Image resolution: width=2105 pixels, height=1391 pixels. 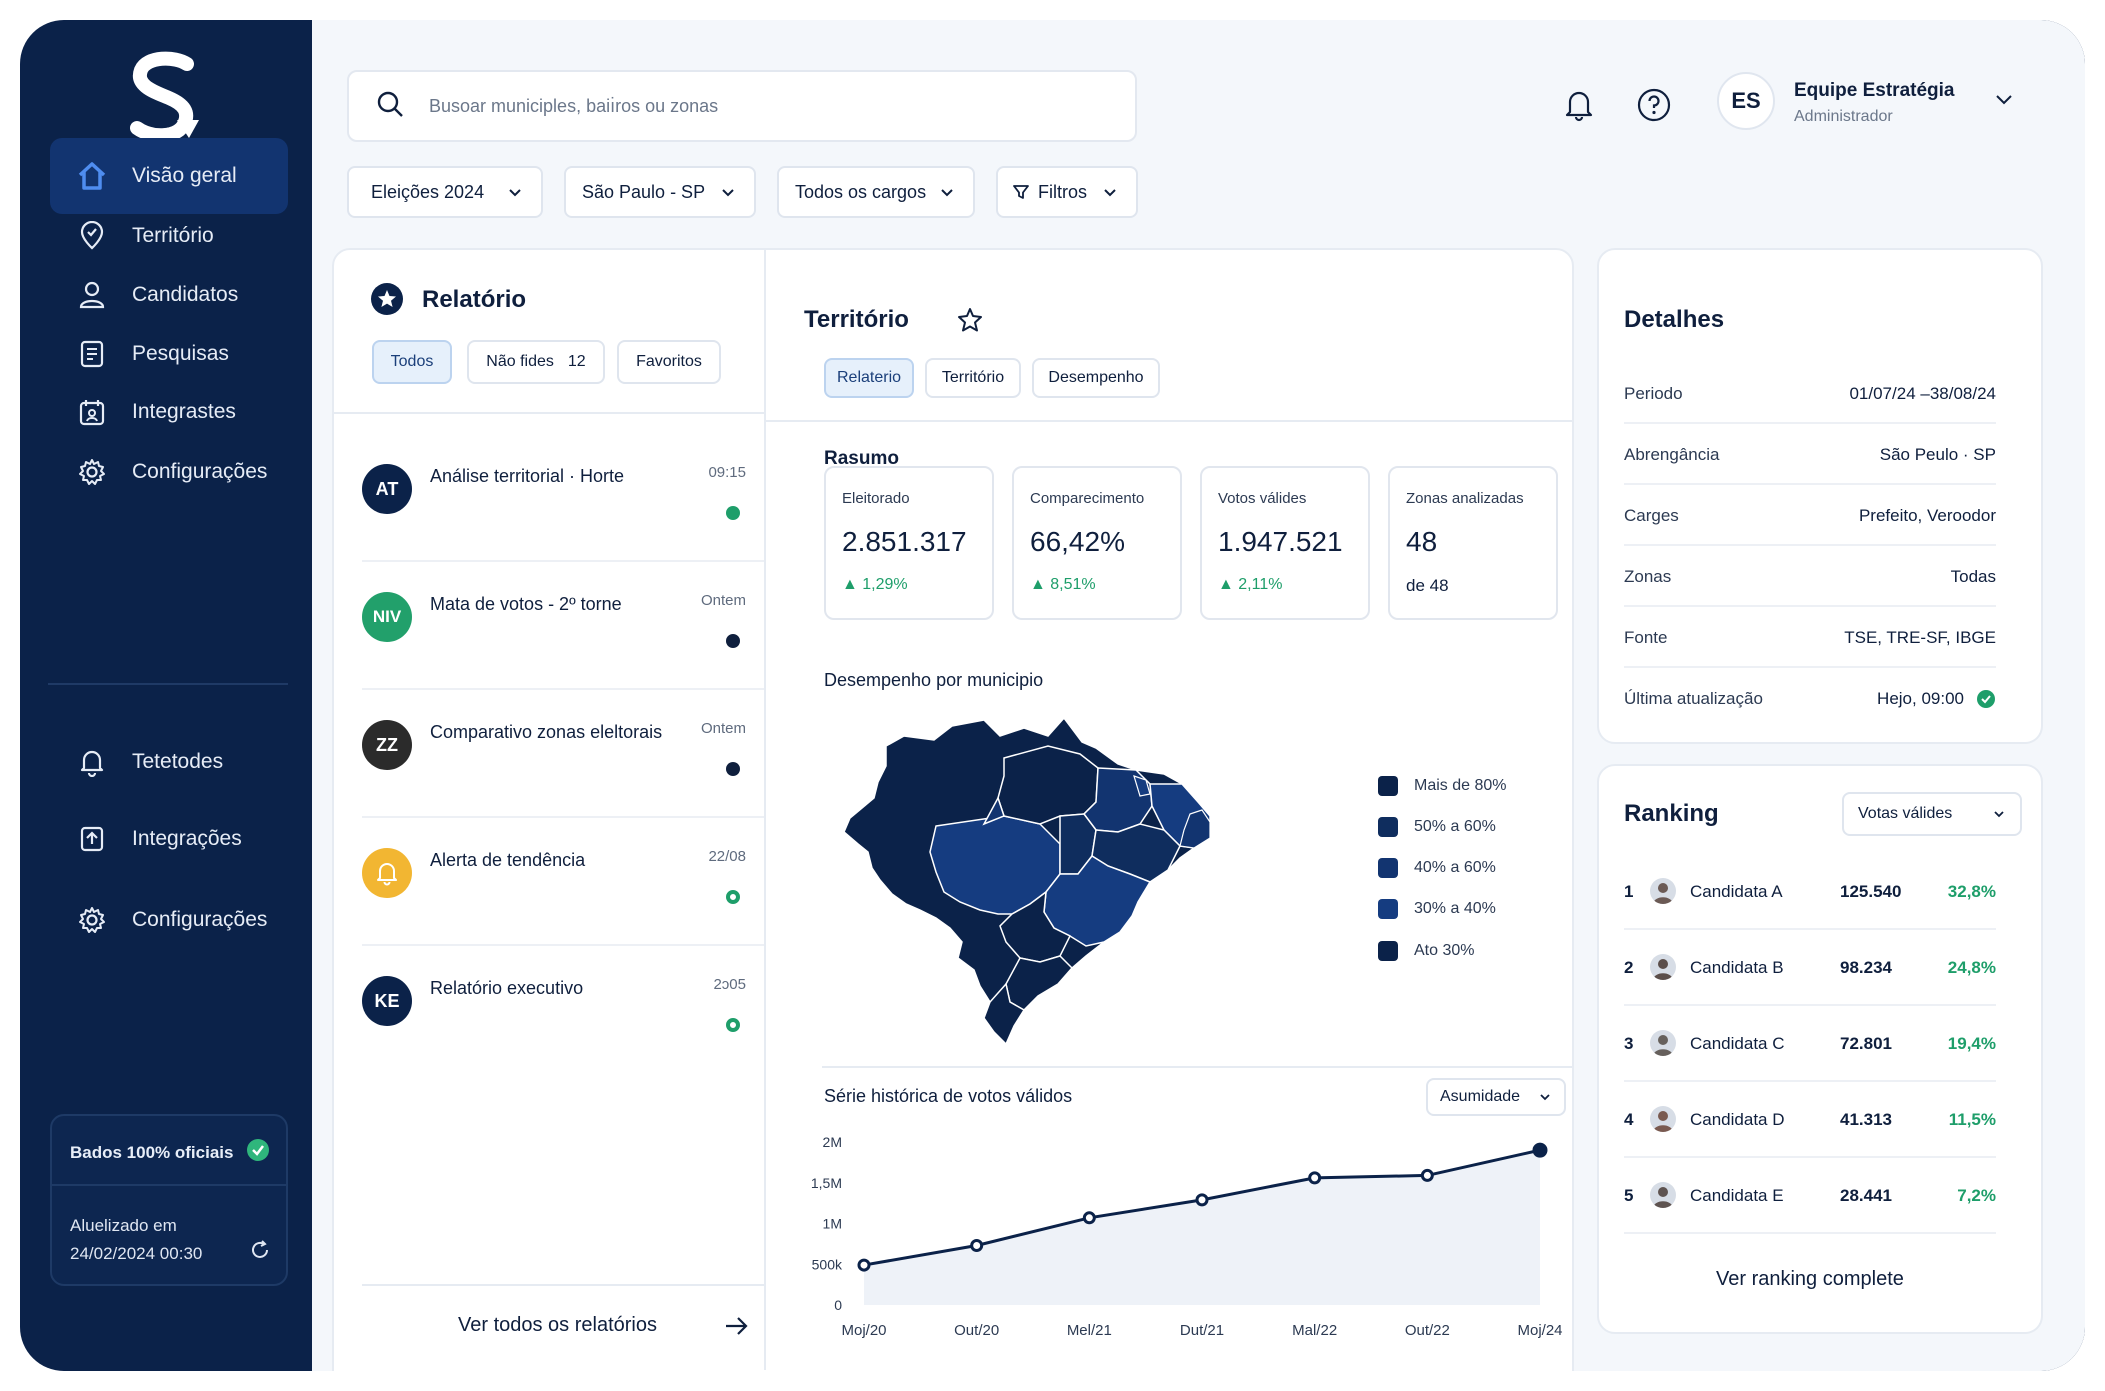 I want to click on refresh-icon, so click(x=260, y=1252).